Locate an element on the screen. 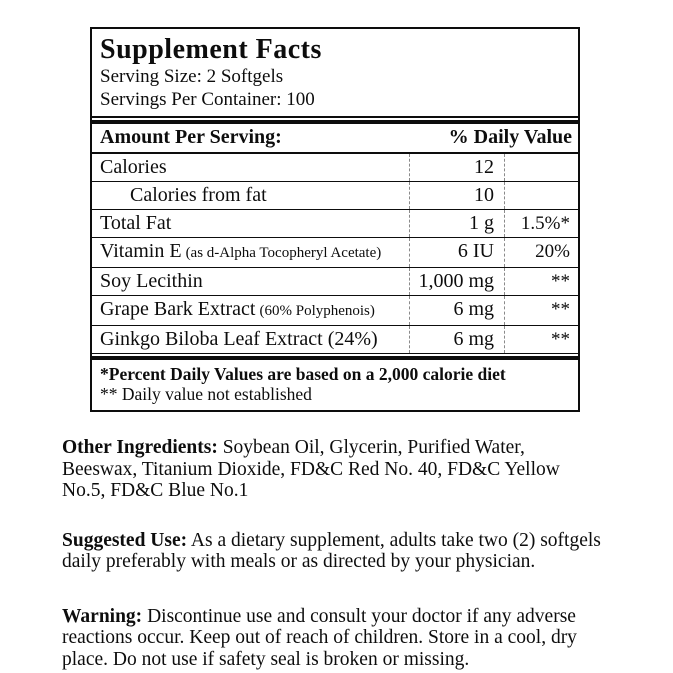 The image size is (673, 673). nutrient-name-detail: (60% Polyphenois) is located at coordinates (317, 311).